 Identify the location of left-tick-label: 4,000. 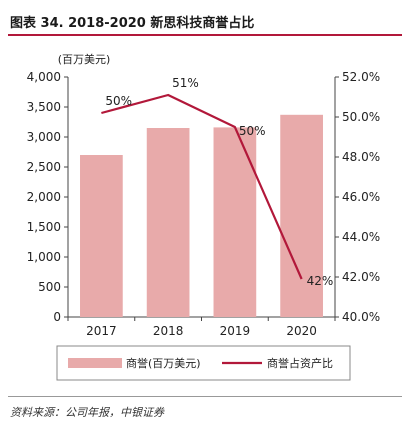
(44, 77).